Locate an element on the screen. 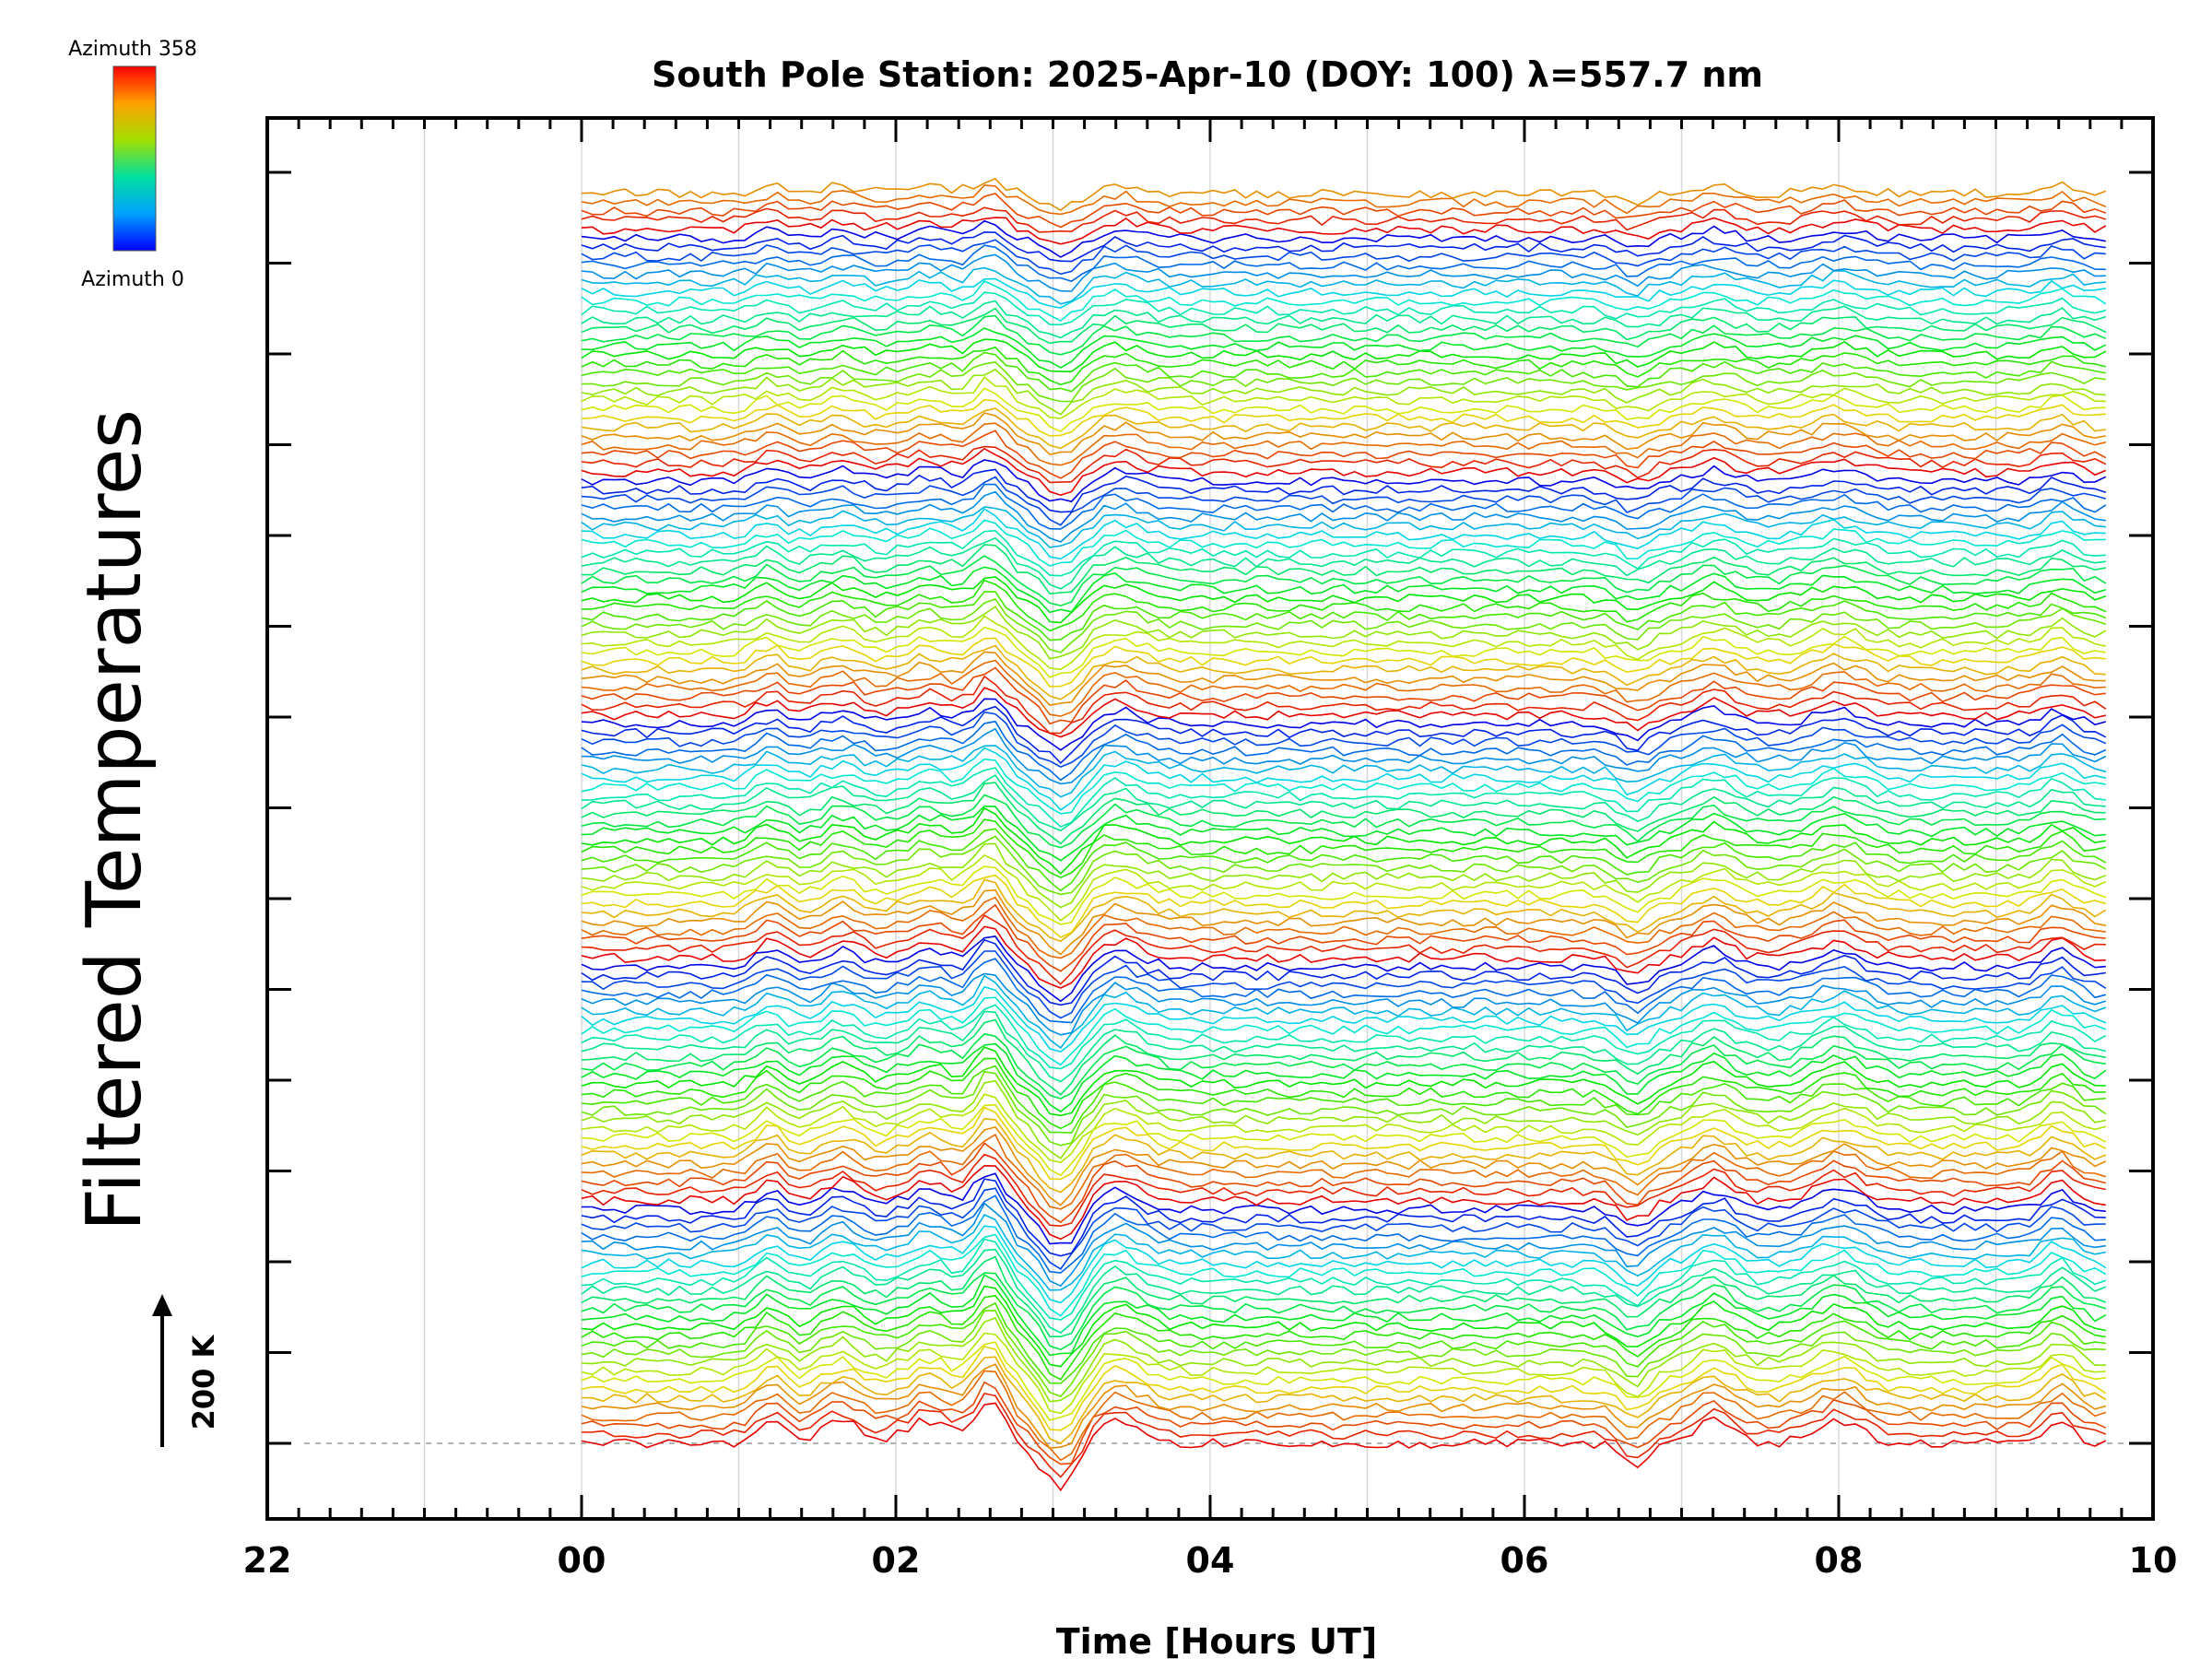 Image resolution: width=2212 pixels, height=1659 pixels. colorbar-bottom-label: Azimuth 0 is located at coordinates (132, 279).